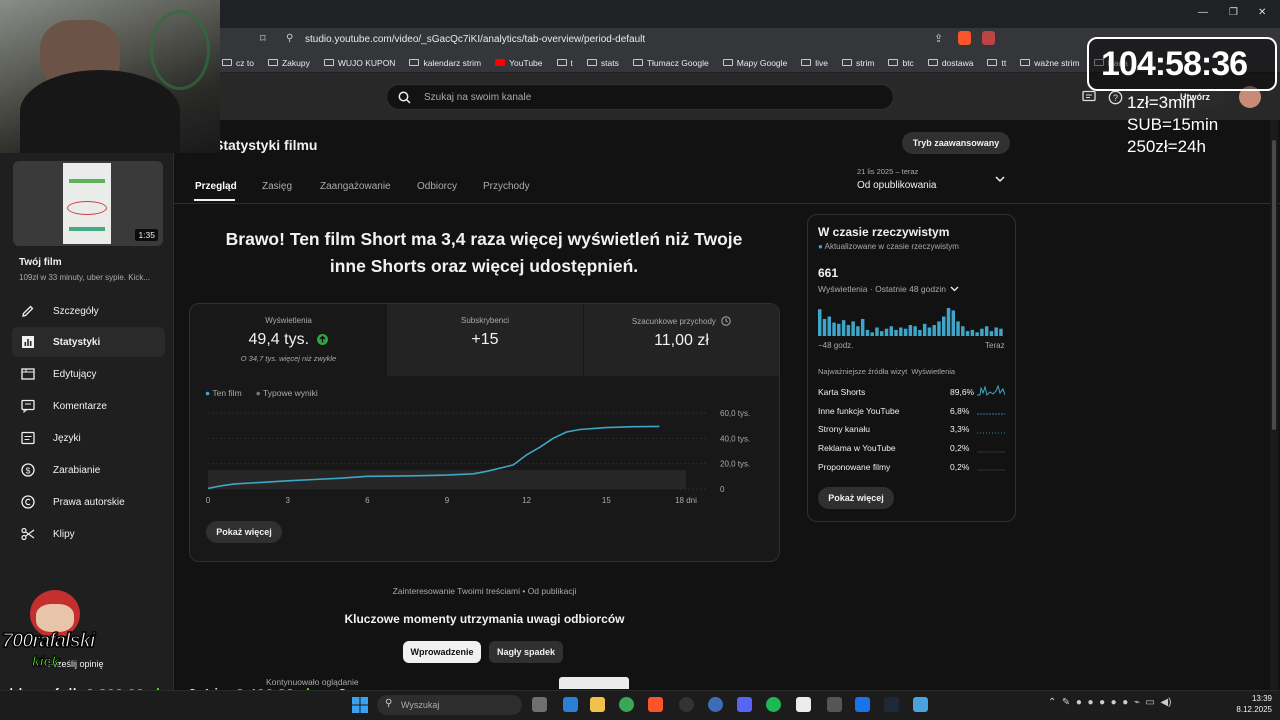 Image resolution: width=1280 pixels, height=720 pixels. Describe the element at coordinates (88, 342) in the screenshot. I see `sidebar-item-analytics: Statystyki` at that location.